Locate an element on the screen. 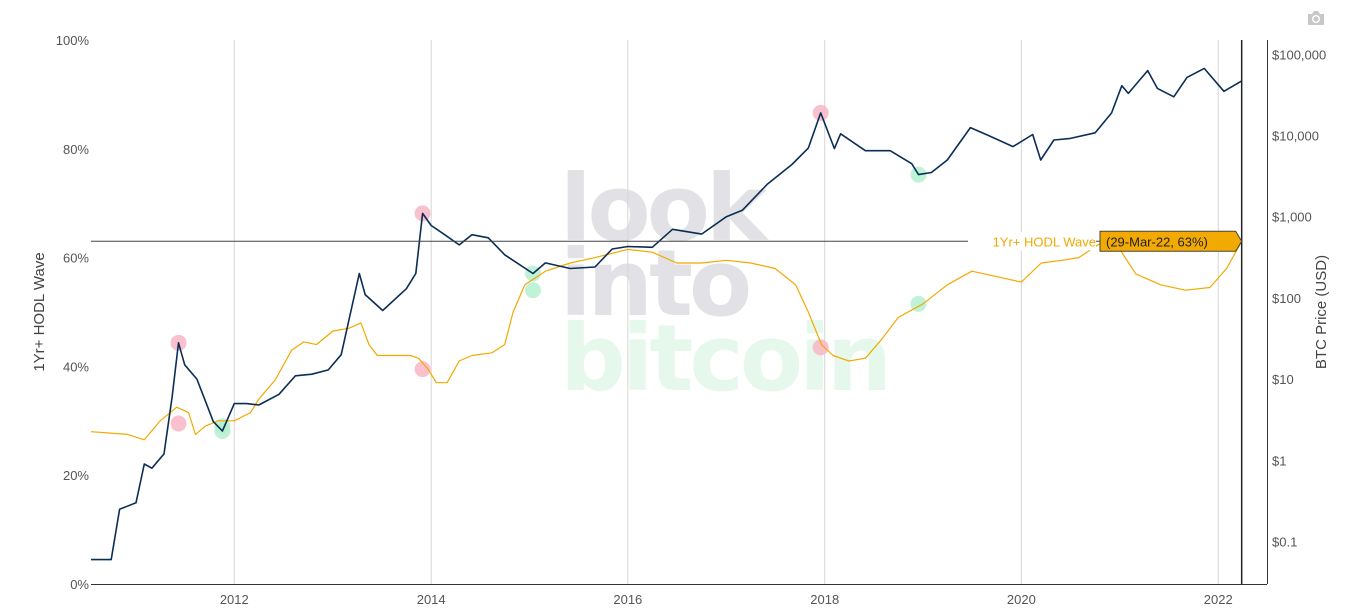  y-left-tick-label: 100% is located at coordinates (73, 40).